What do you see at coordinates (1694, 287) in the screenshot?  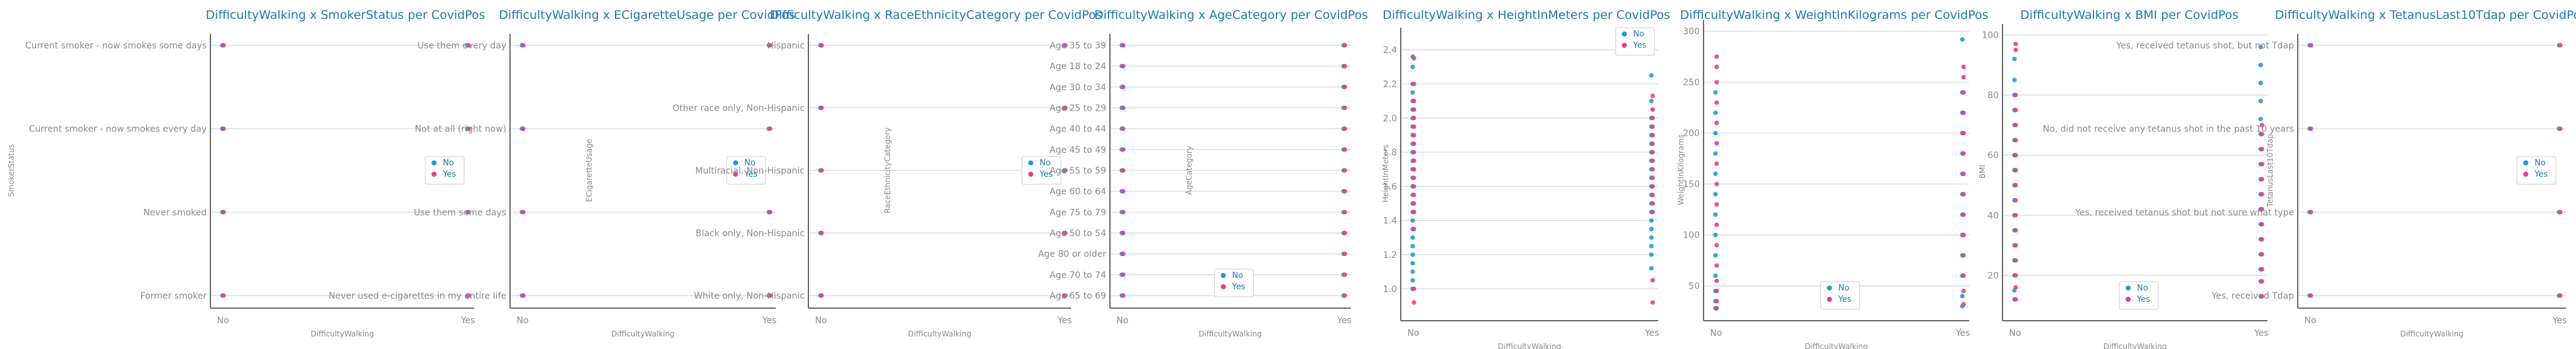 I see `y-tick-label: 50` at bounding box center [1694, 287].